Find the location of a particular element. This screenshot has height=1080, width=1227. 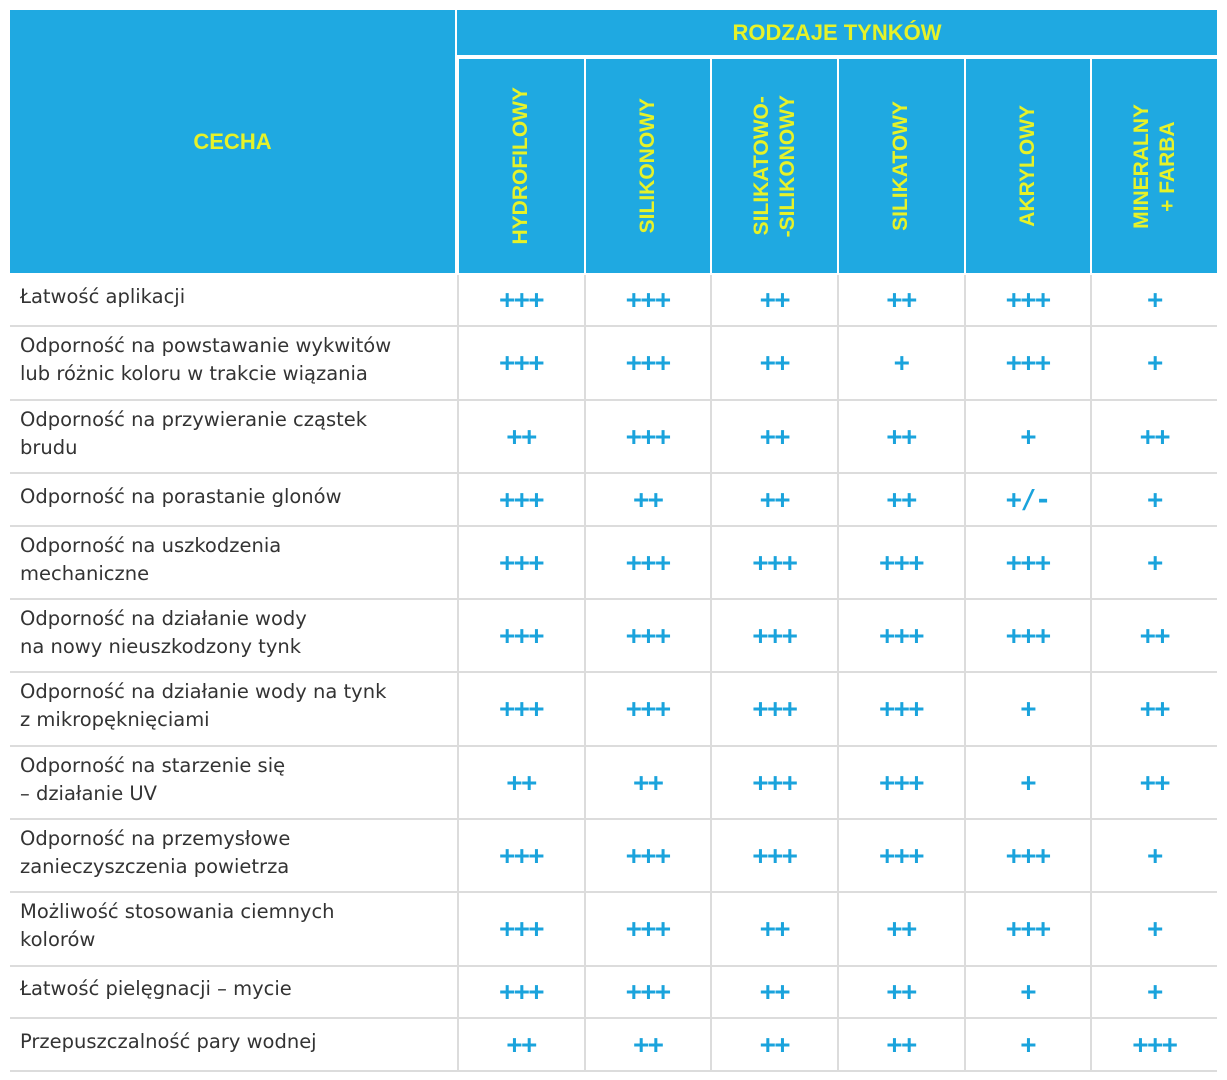

row-label: Możliwość stosowania ciemnych kolorów is located at coordinates (233, 930).